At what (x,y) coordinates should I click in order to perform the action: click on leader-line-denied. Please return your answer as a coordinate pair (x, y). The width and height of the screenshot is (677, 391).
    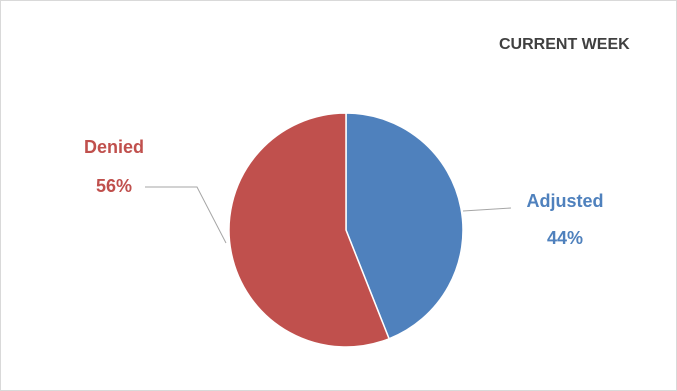
    Looking at the image, I should click on (186, 215).